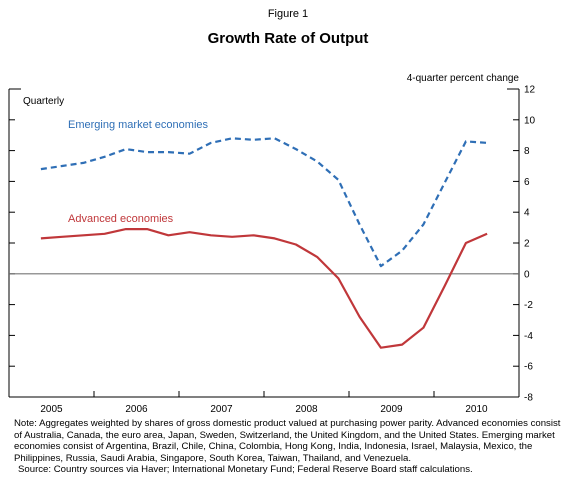 Image resolution: width=576 pixels, height=483 pixels. What do you see at coordinates (288, 14) in the screenshot?
I see `figure-label: Figure 1` at bounding box center [288, 14].